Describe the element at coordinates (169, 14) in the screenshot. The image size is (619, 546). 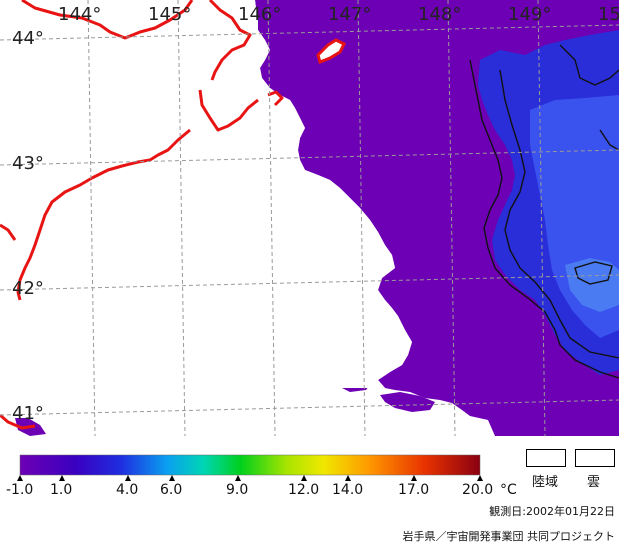
I see `lon-label-145: 145°` at that location.